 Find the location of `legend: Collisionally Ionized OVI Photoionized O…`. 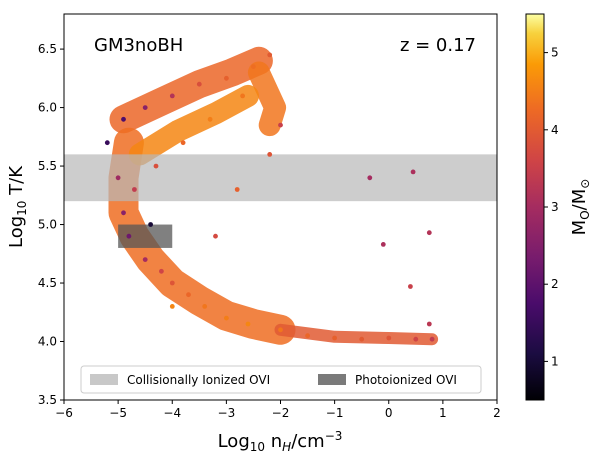

legend: Collisionally Ionized OVI Photoionized O… is located at coordinates (281, 379).